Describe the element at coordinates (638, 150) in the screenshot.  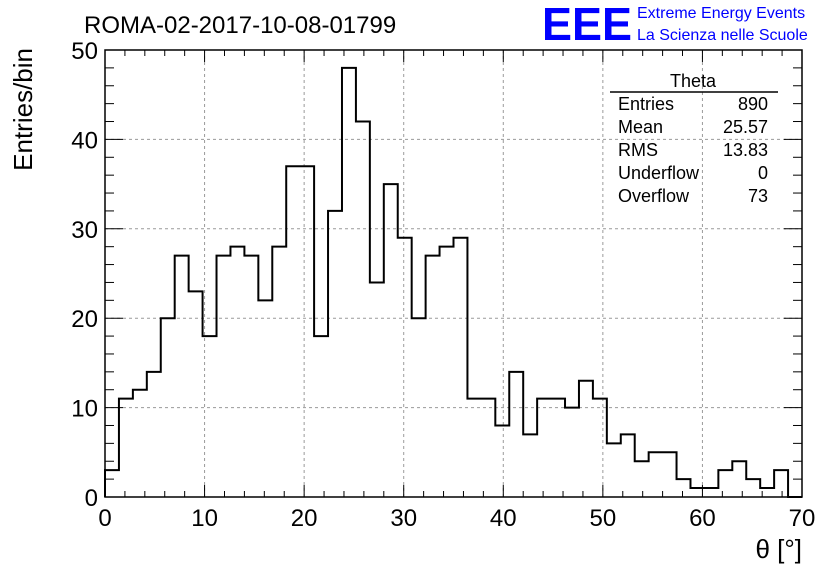
I see `stats-label-rms: RMS` at that location.